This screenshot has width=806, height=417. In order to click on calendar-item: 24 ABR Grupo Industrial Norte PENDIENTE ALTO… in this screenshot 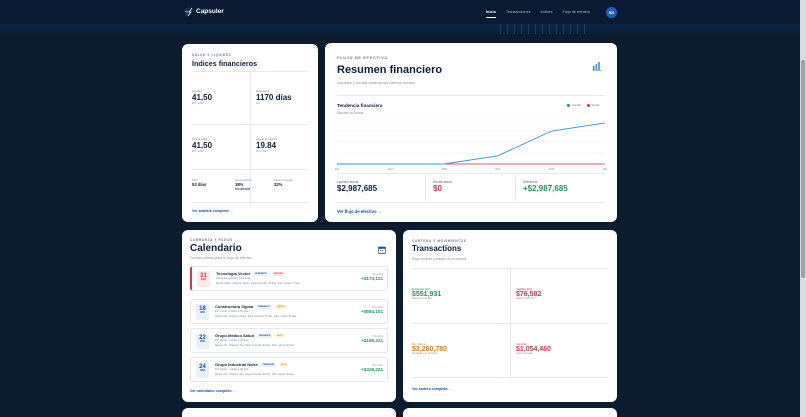, I will do `click(289, 369)`.